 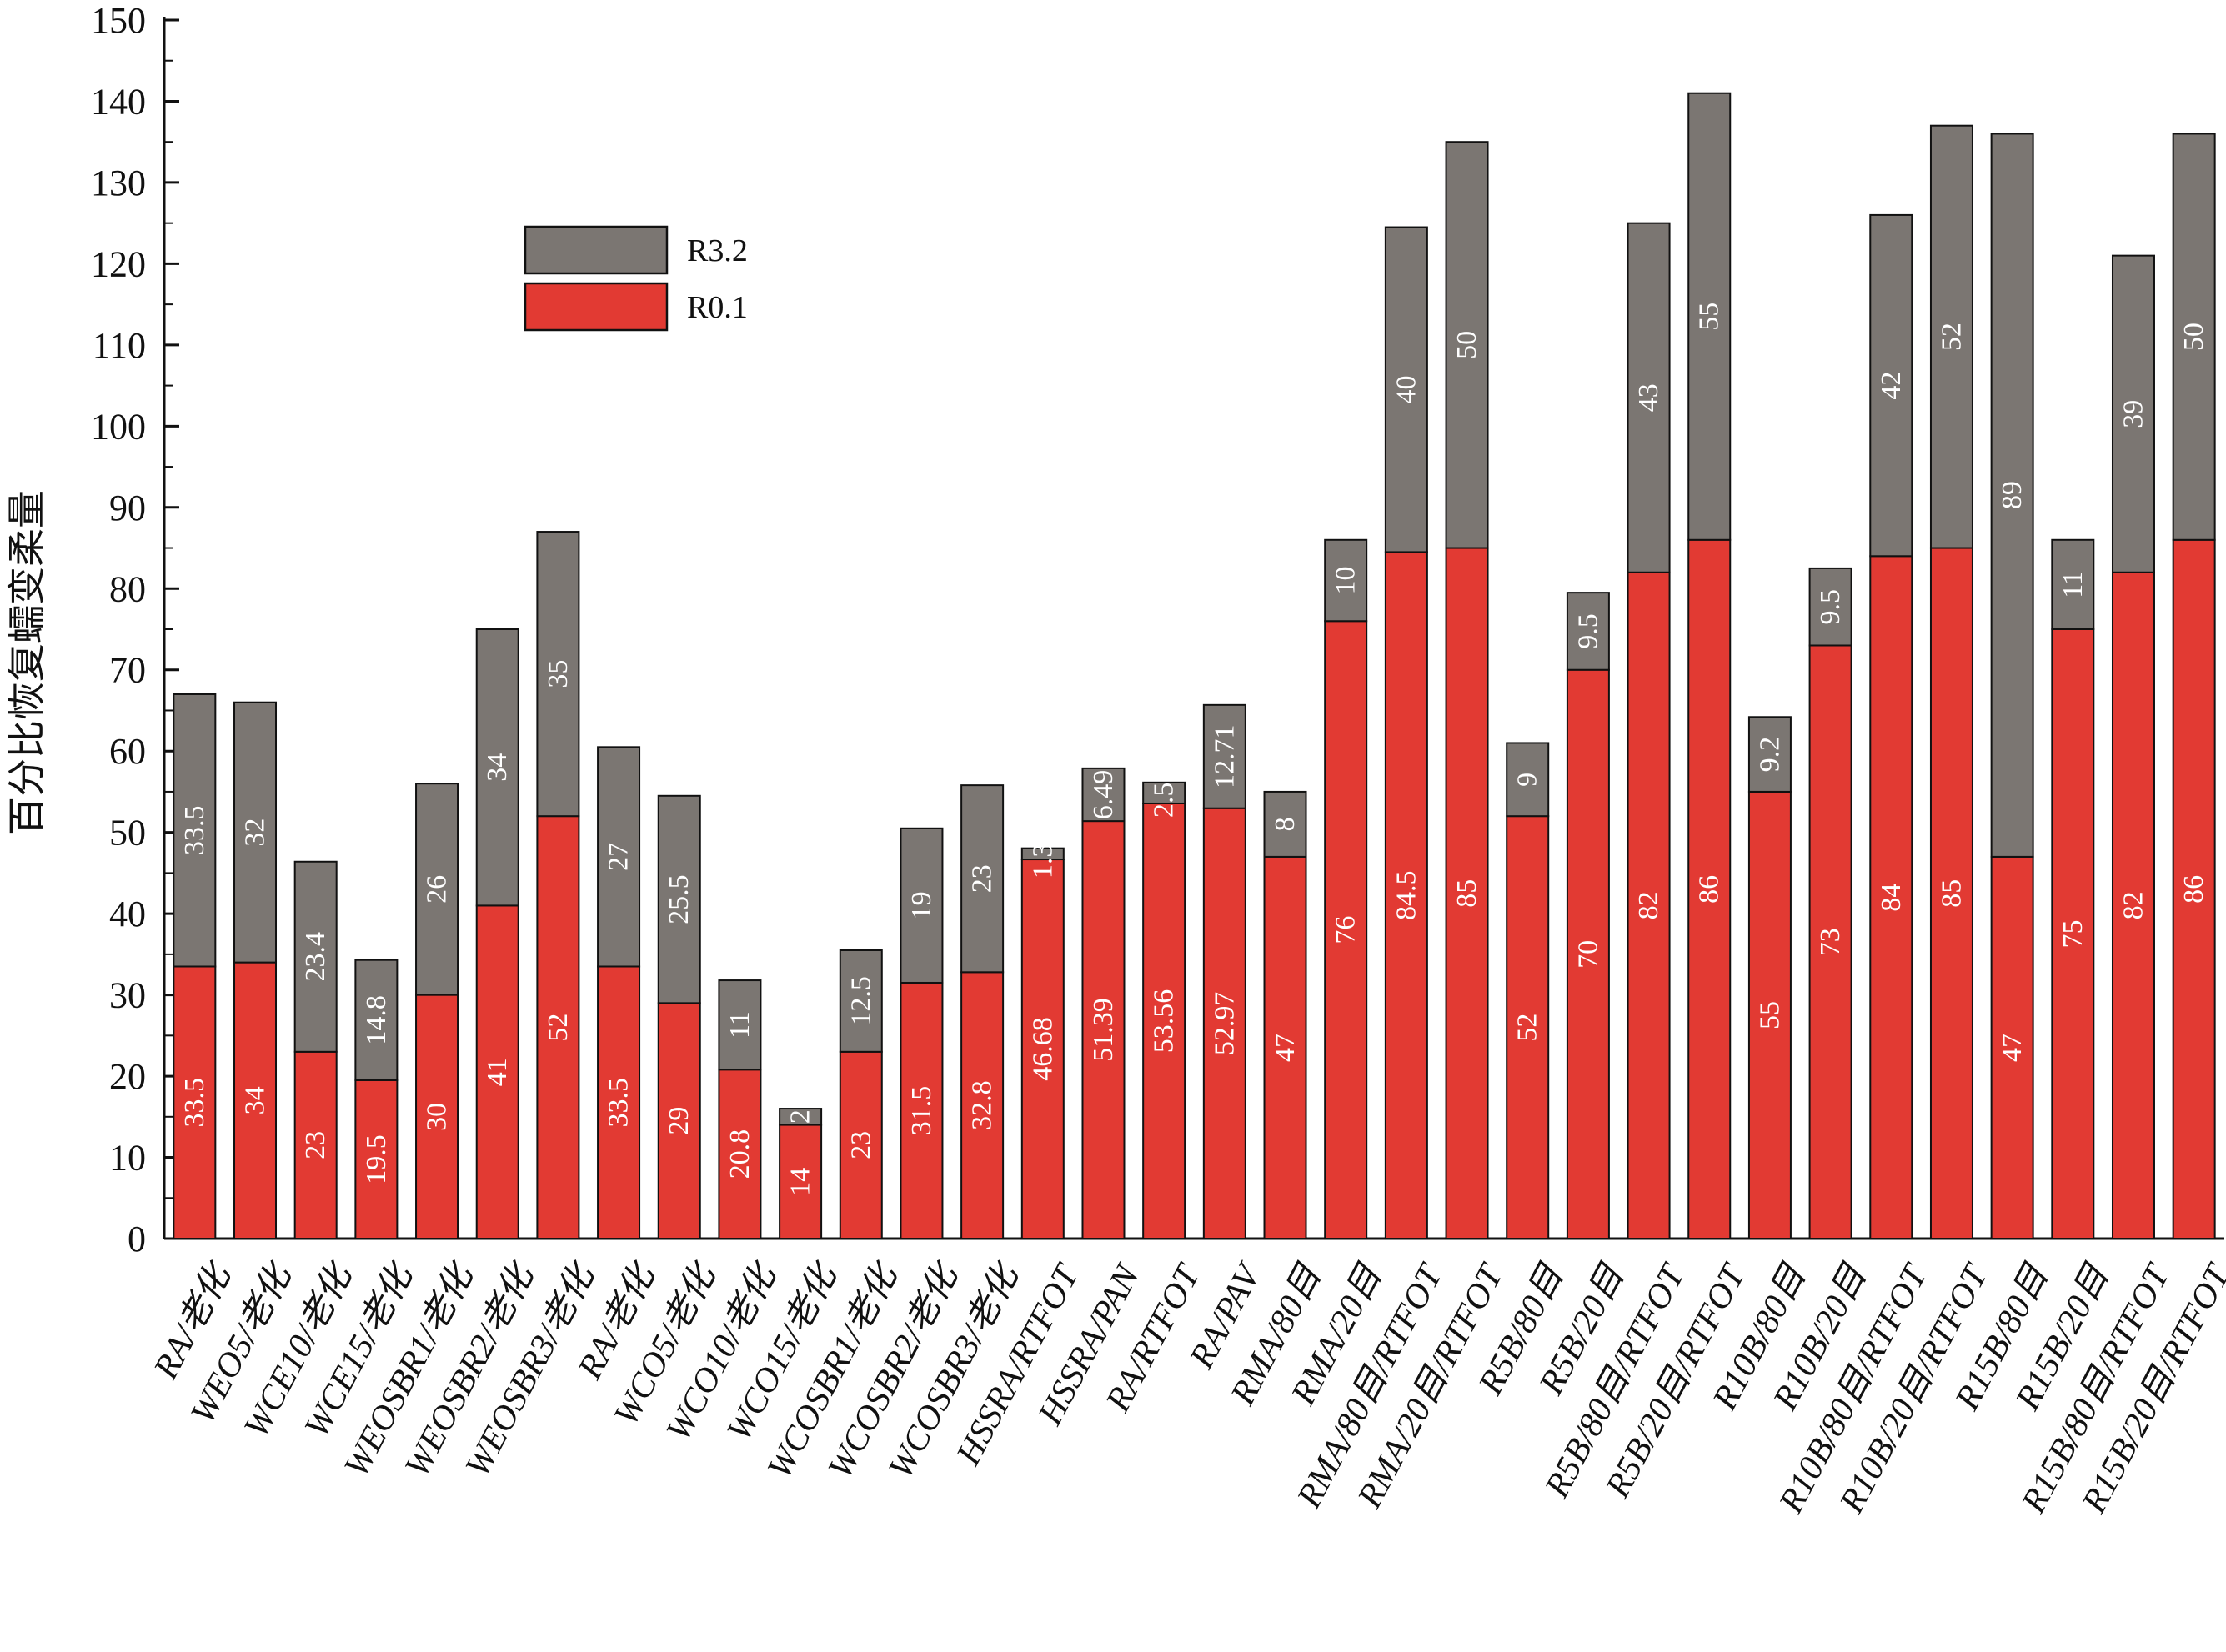 What do you see at coordinates (437, 889) in the screenshot?
I see `bar-label-r3-2: 26` at bounding box center [437, 889].